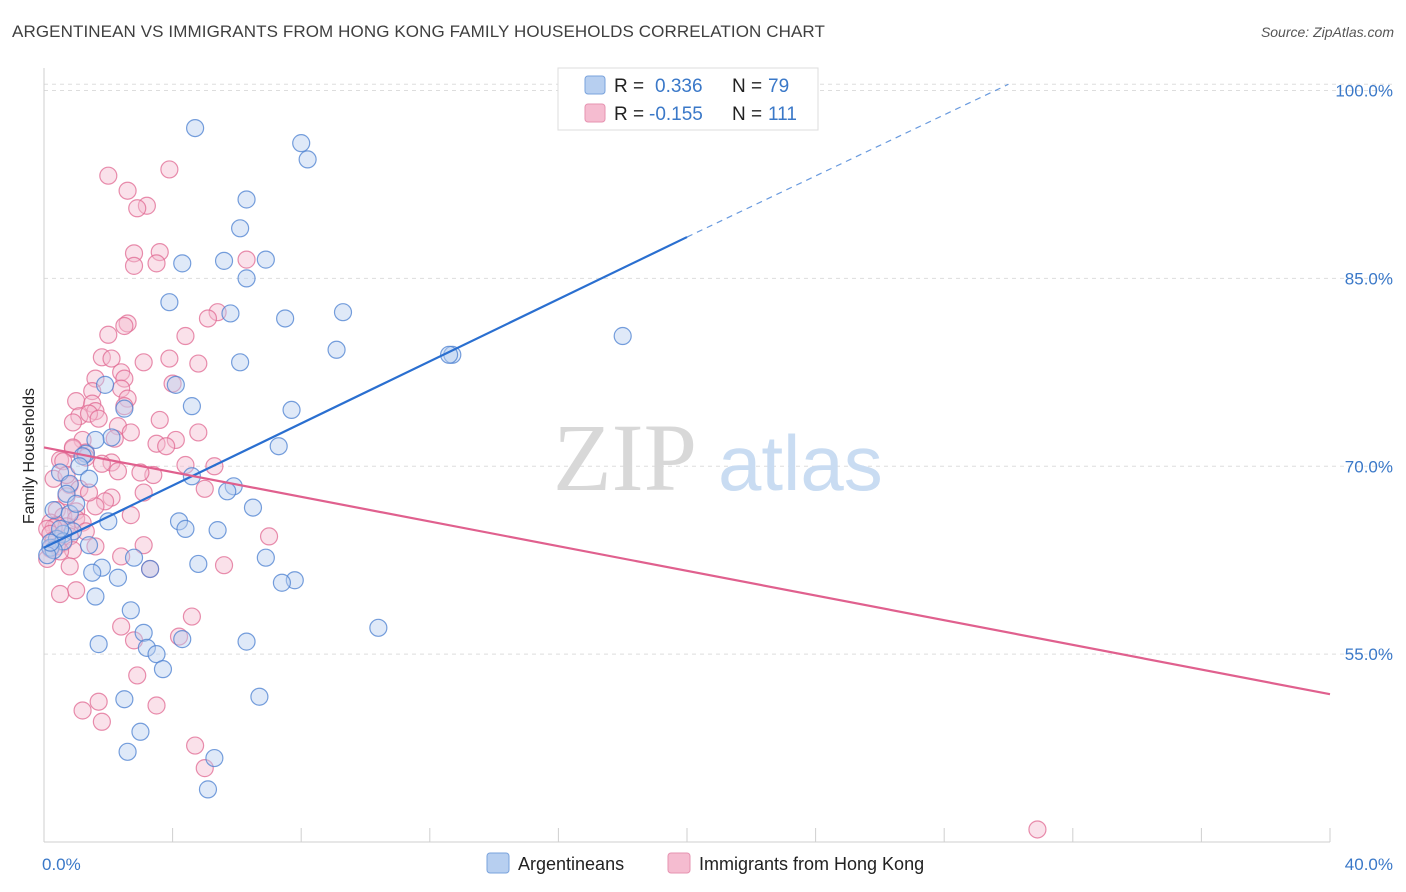  I want to click on y-tick-label: 70.0%, so click(1369, 466).